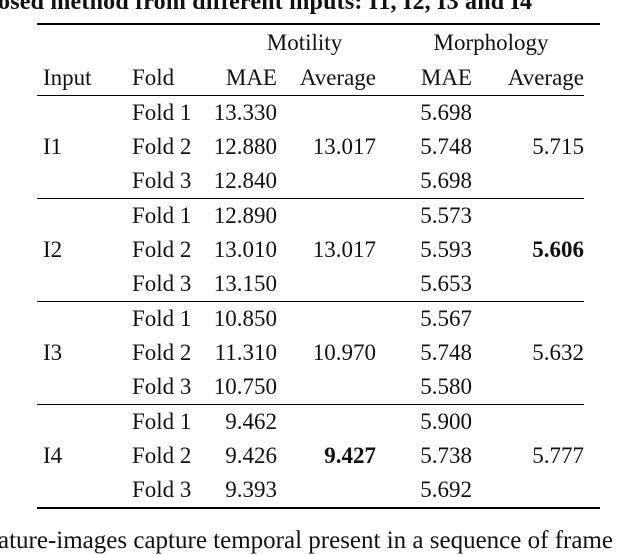 The image size is (636, 555). I want to click on motility-mae-value: 11.310, so click(245, 352).